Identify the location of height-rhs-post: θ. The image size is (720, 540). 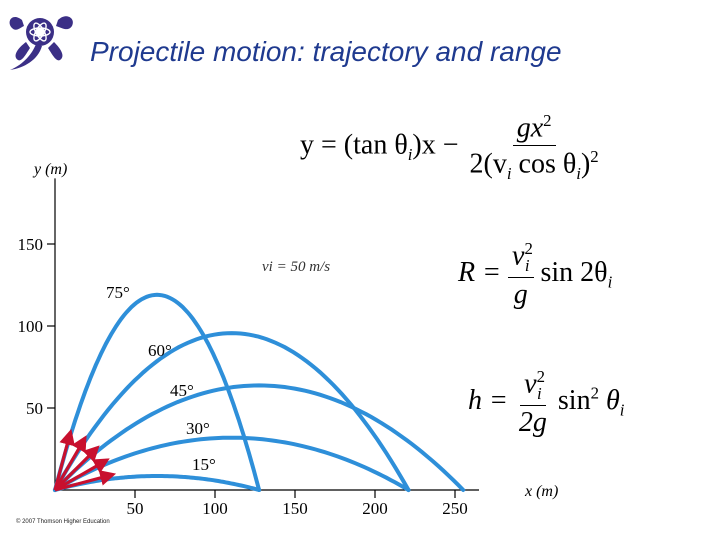
(609, 400).